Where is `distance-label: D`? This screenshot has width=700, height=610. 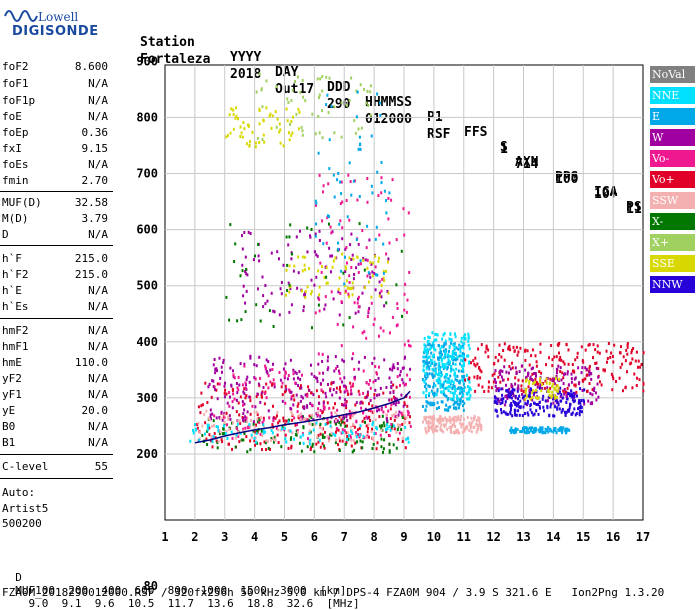
distance-label: D is located at coordinates (18, 577).